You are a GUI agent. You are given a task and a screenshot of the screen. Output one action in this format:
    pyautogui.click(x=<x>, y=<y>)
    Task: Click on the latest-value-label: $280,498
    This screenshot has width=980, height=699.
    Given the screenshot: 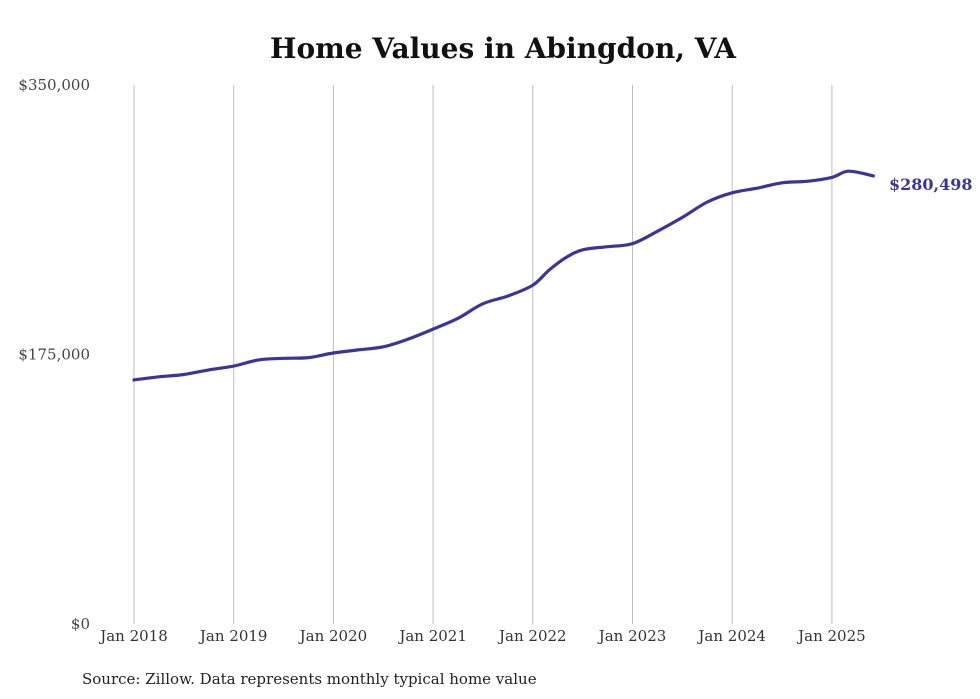 What is the action you would take?
    pyautogui.click(x=931, y=184)
    